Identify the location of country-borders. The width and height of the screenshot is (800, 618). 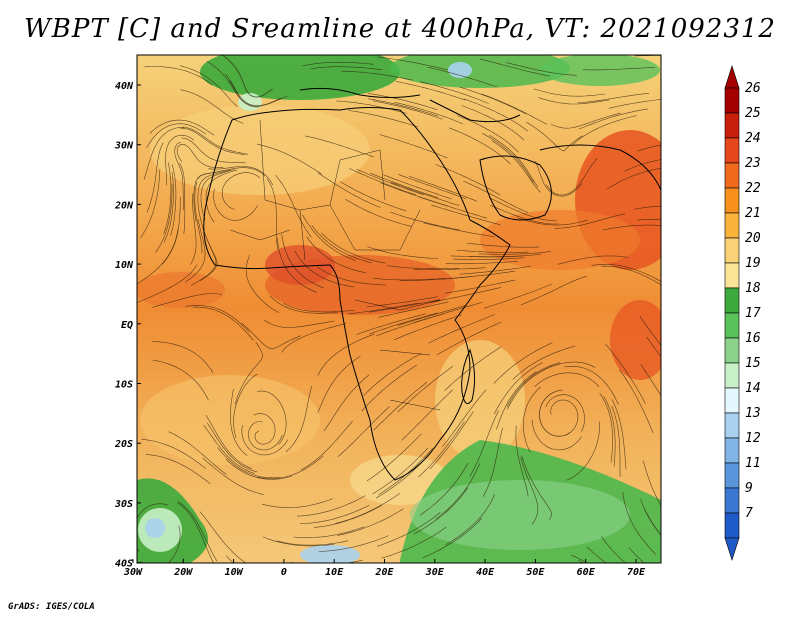
(335, 265).